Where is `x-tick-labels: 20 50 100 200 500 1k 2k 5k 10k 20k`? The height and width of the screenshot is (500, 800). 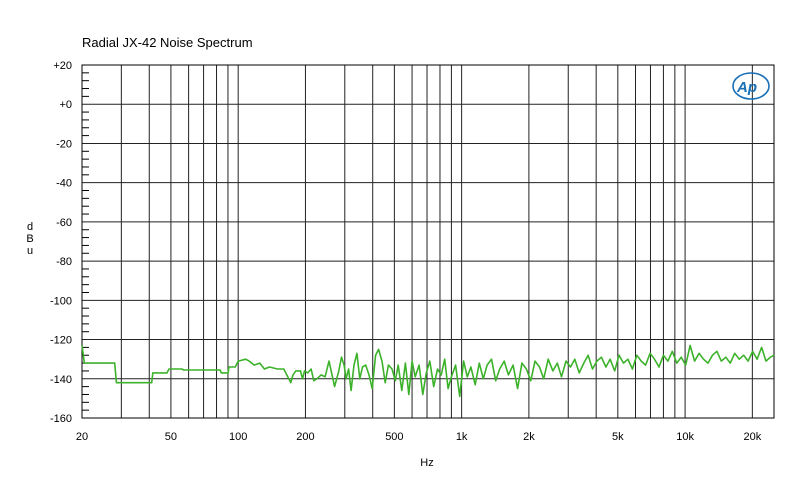
x-tick-labels: 20 50 100 200 500 1k 2k 5k 10k 20k is located at coordinates (419, 437).